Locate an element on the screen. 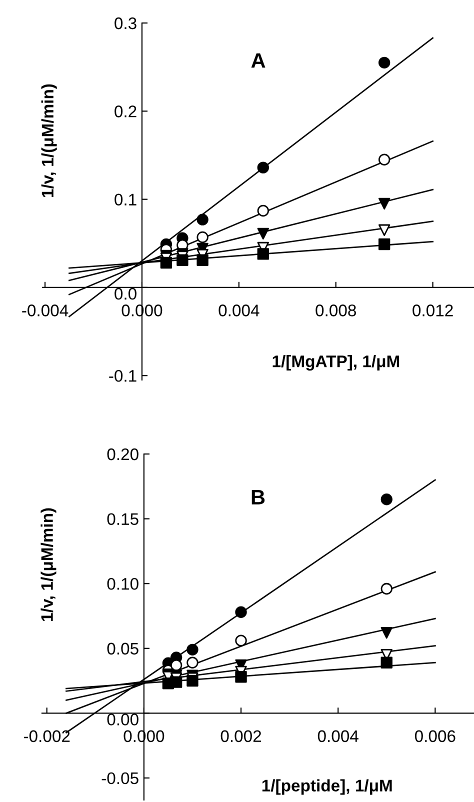 This screenshot has height=802, width=474. text: A is located at coordinates (258, 60).